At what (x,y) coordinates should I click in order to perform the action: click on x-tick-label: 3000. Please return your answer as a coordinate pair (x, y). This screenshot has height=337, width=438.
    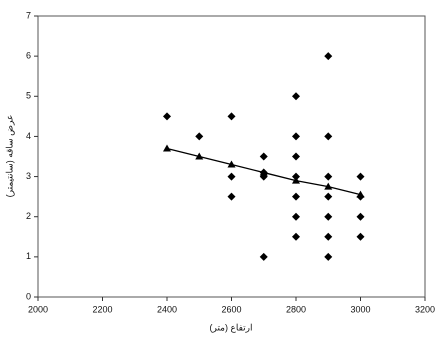
    Looking at the image, I should click on (360, 309).